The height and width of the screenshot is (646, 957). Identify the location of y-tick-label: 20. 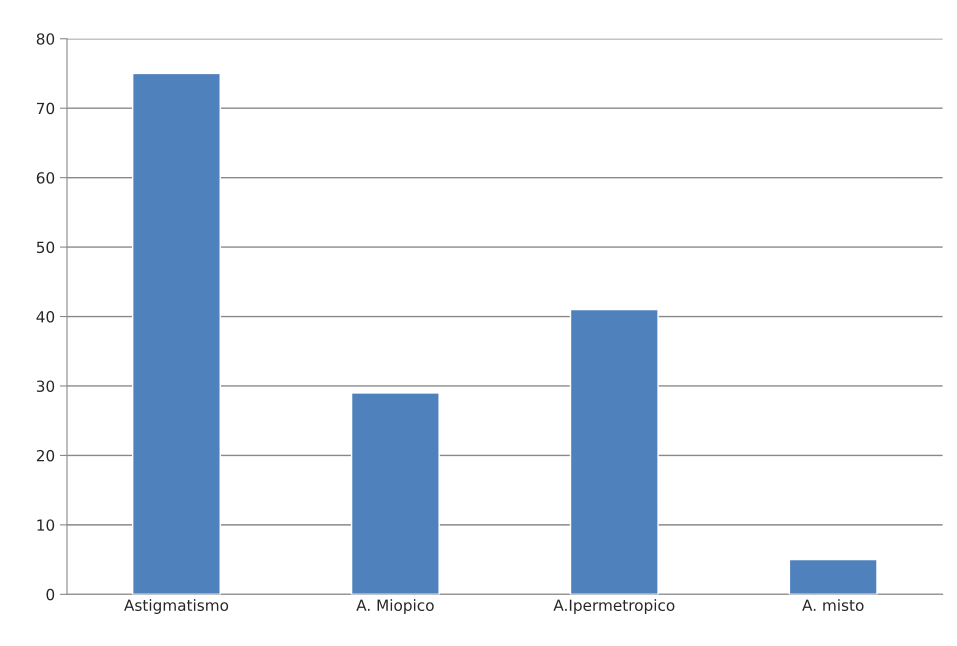
(45, 456).